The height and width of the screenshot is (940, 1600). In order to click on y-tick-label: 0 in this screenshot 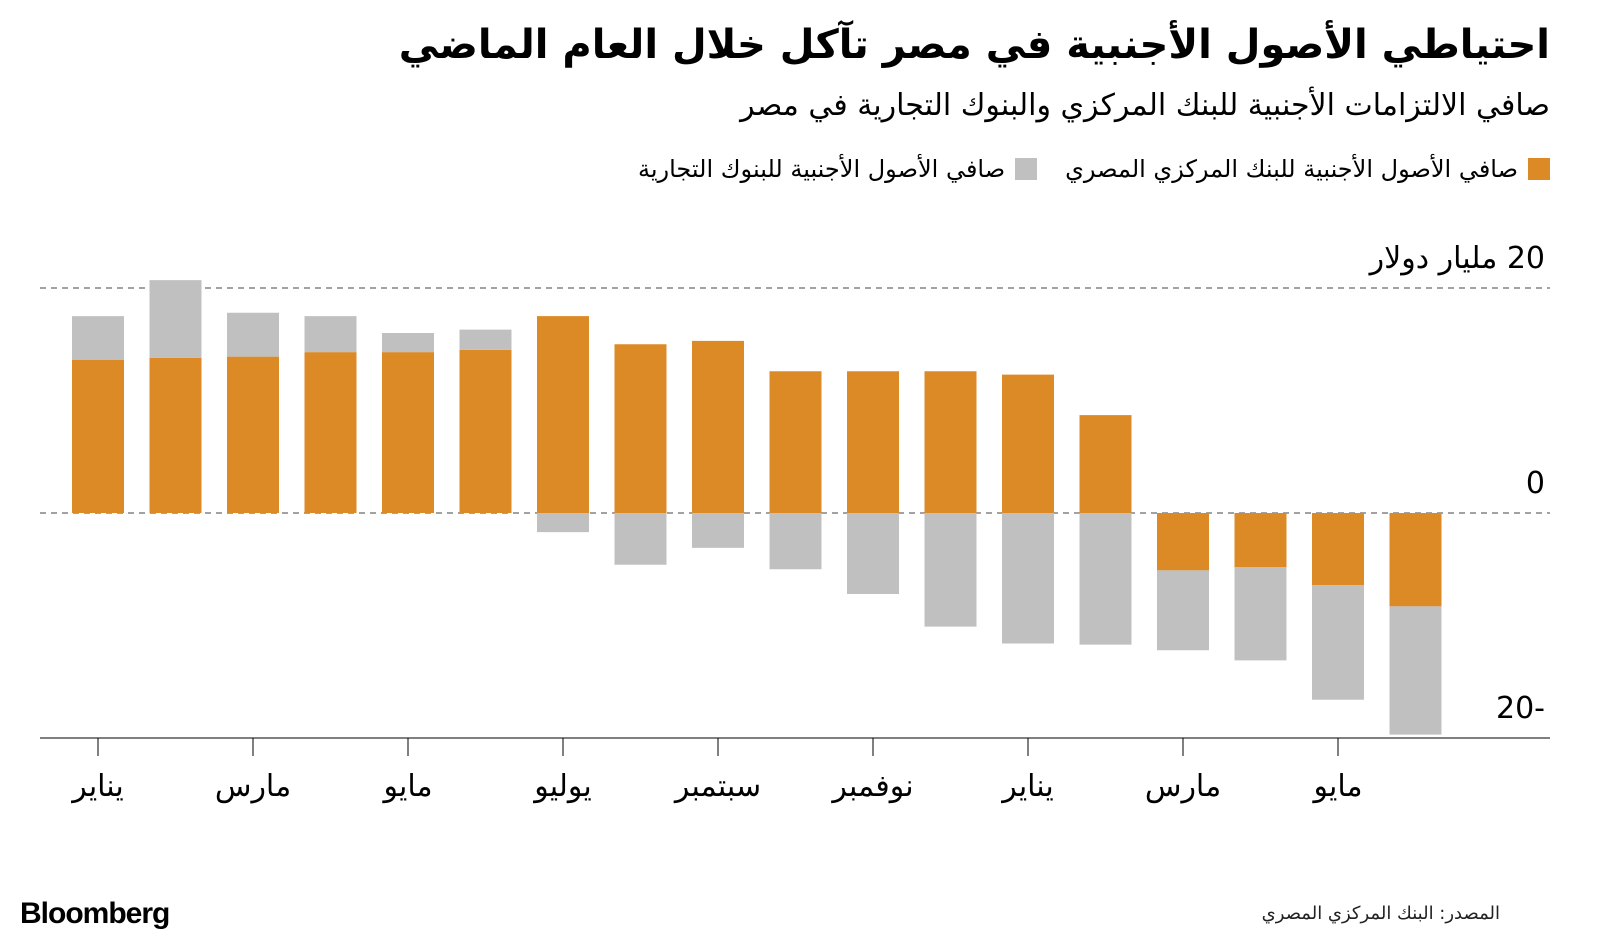, I will do `click(1535, 483)`.